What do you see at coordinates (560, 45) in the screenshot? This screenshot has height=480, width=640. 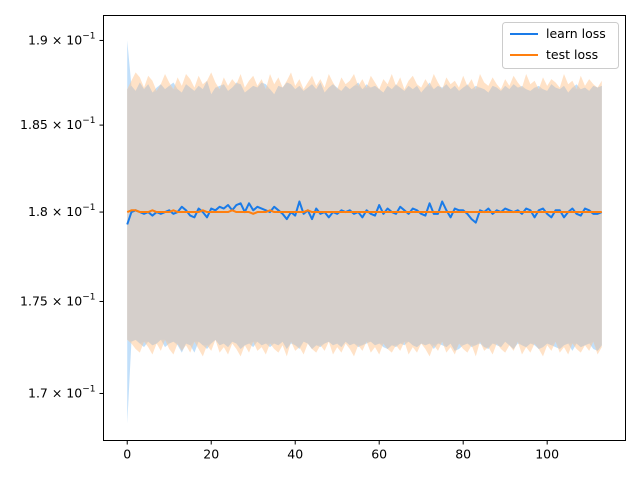 I see `legend: learn loss test loss` at bounding box center [560, 45].